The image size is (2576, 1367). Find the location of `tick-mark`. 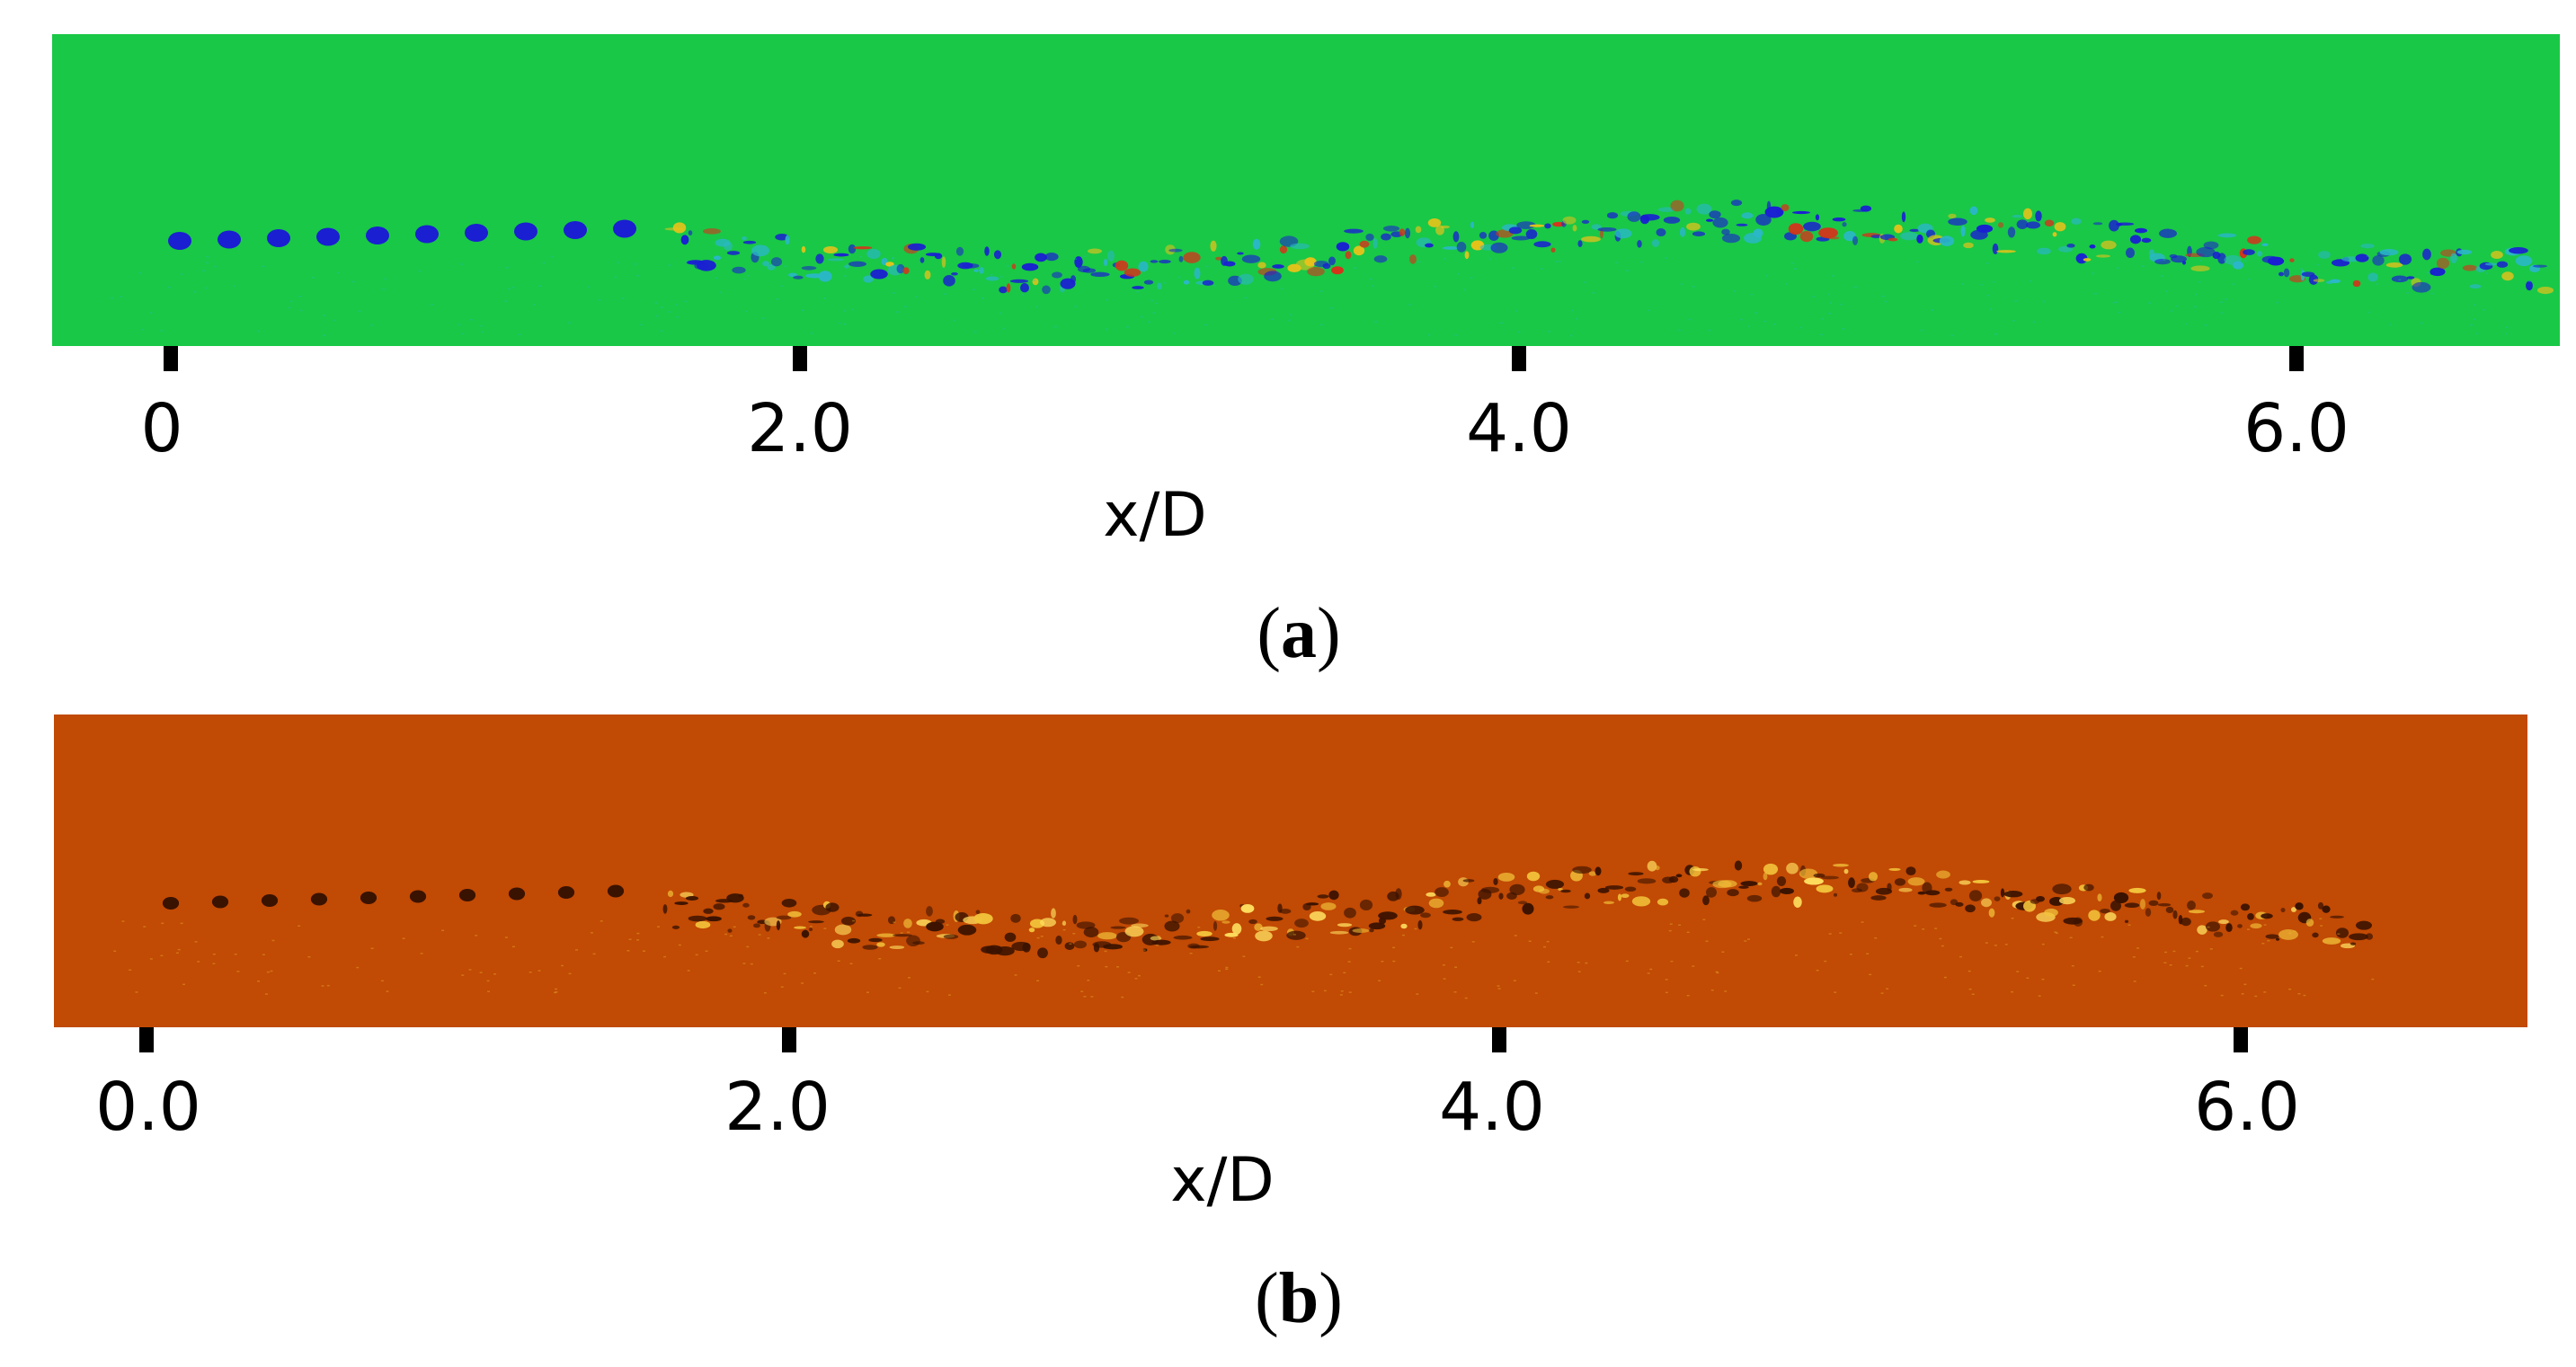

tick-mark is located at coordinates (789, 1040).